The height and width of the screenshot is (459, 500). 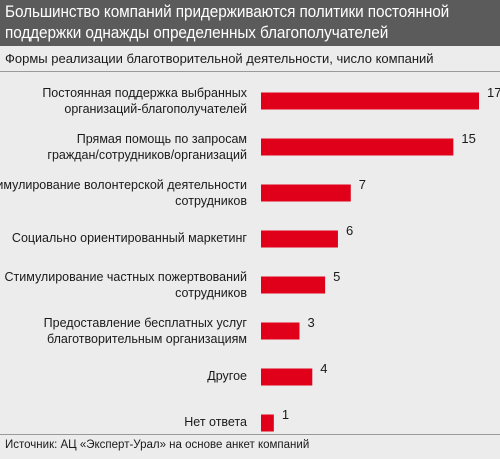 What do you see at coordinates (468, 138) in the screenshot?
I see `data-label-2: 15` at bounding box center [468, 138].